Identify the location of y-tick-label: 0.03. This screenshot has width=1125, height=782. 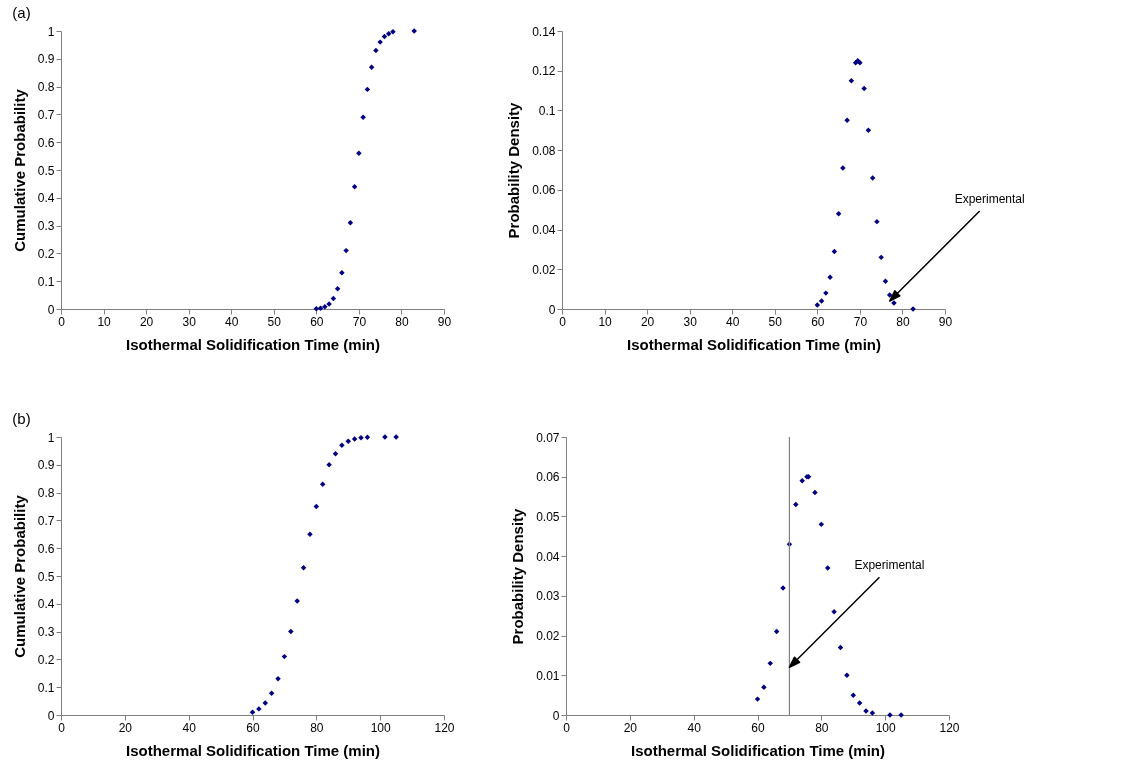
(548, 596).